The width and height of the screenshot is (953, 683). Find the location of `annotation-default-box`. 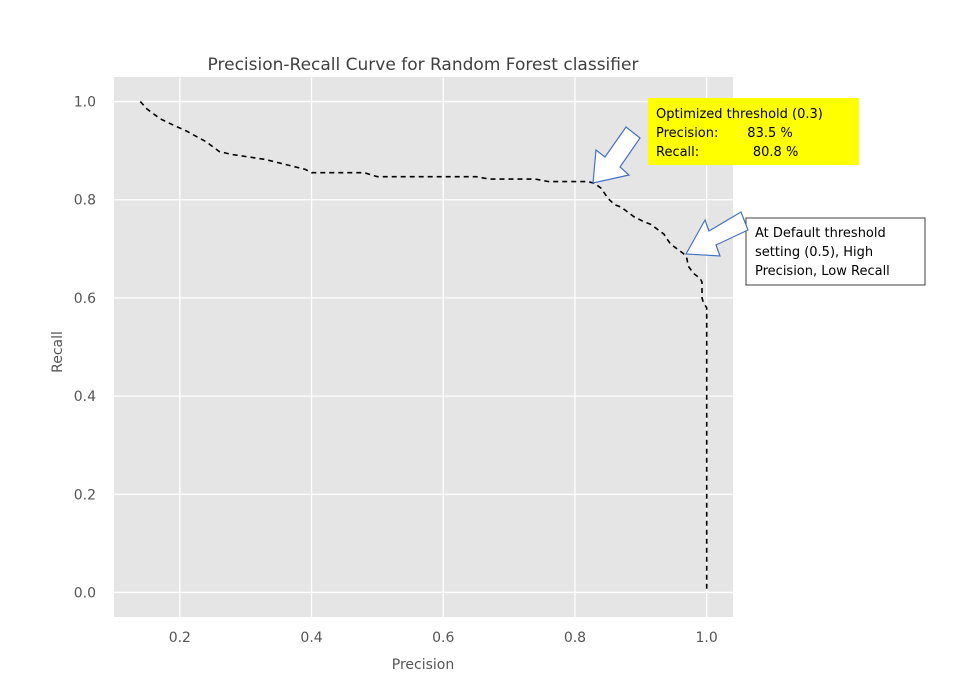

annotation-default-box is located at coordinates (835, 251).